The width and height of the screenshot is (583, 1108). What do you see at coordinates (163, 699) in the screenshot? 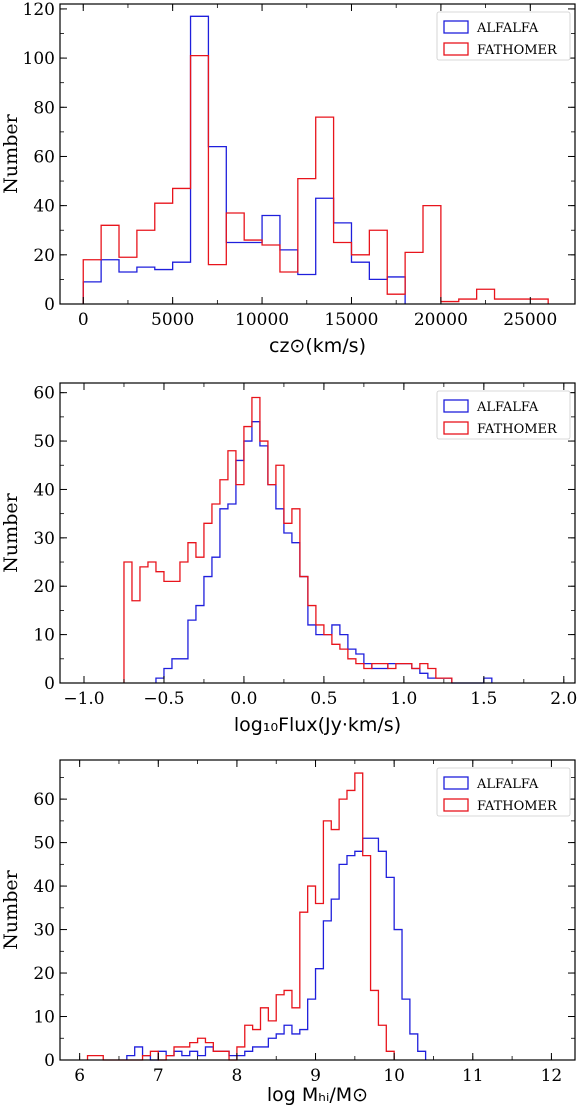
I see `x-tick-label: −0.5` at bounding box center [163, 699].